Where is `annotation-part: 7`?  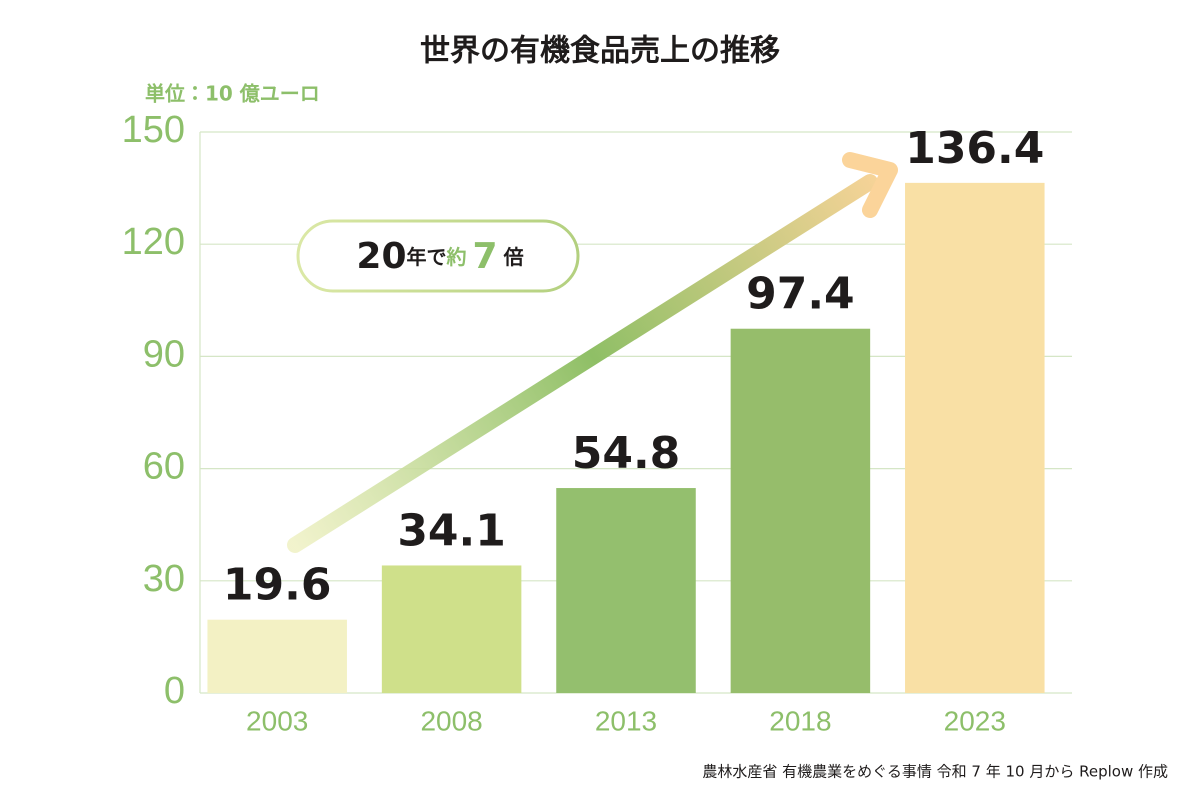
annotation-part: 7 is located at coordinates (485, 256).